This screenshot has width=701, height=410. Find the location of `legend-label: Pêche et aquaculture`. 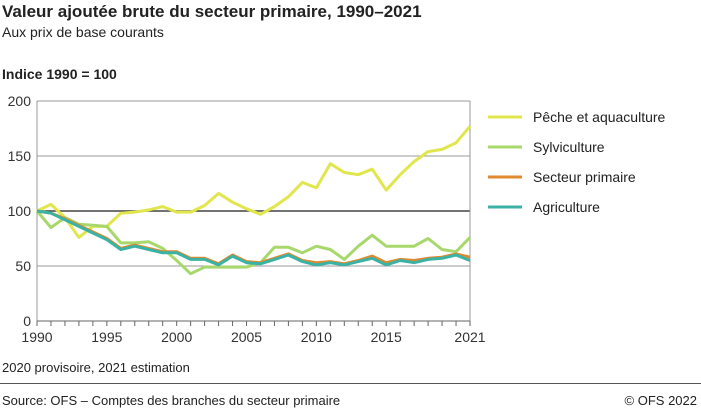

legend-label: Pêche et aquaculture is located at coordinates (599, 117).